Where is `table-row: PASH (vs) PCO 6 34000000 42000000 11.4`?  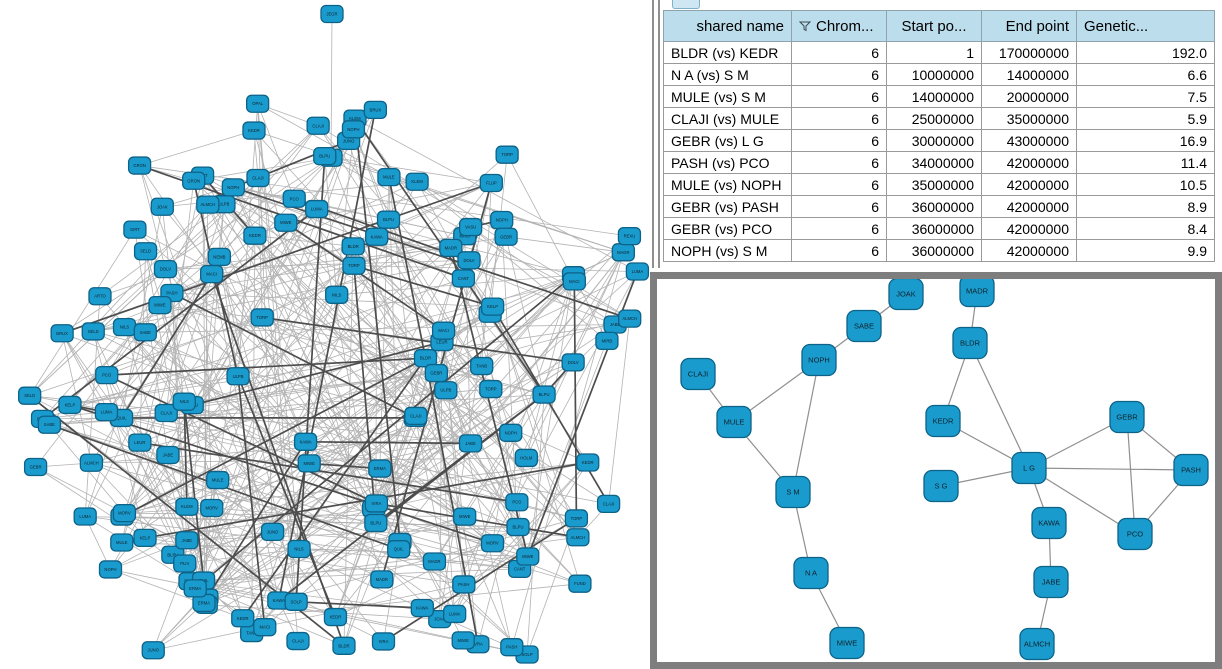
table-row: PASH (vs) PCO 6 34000000 42000000 11.4 is located at coordinates (939, 162).